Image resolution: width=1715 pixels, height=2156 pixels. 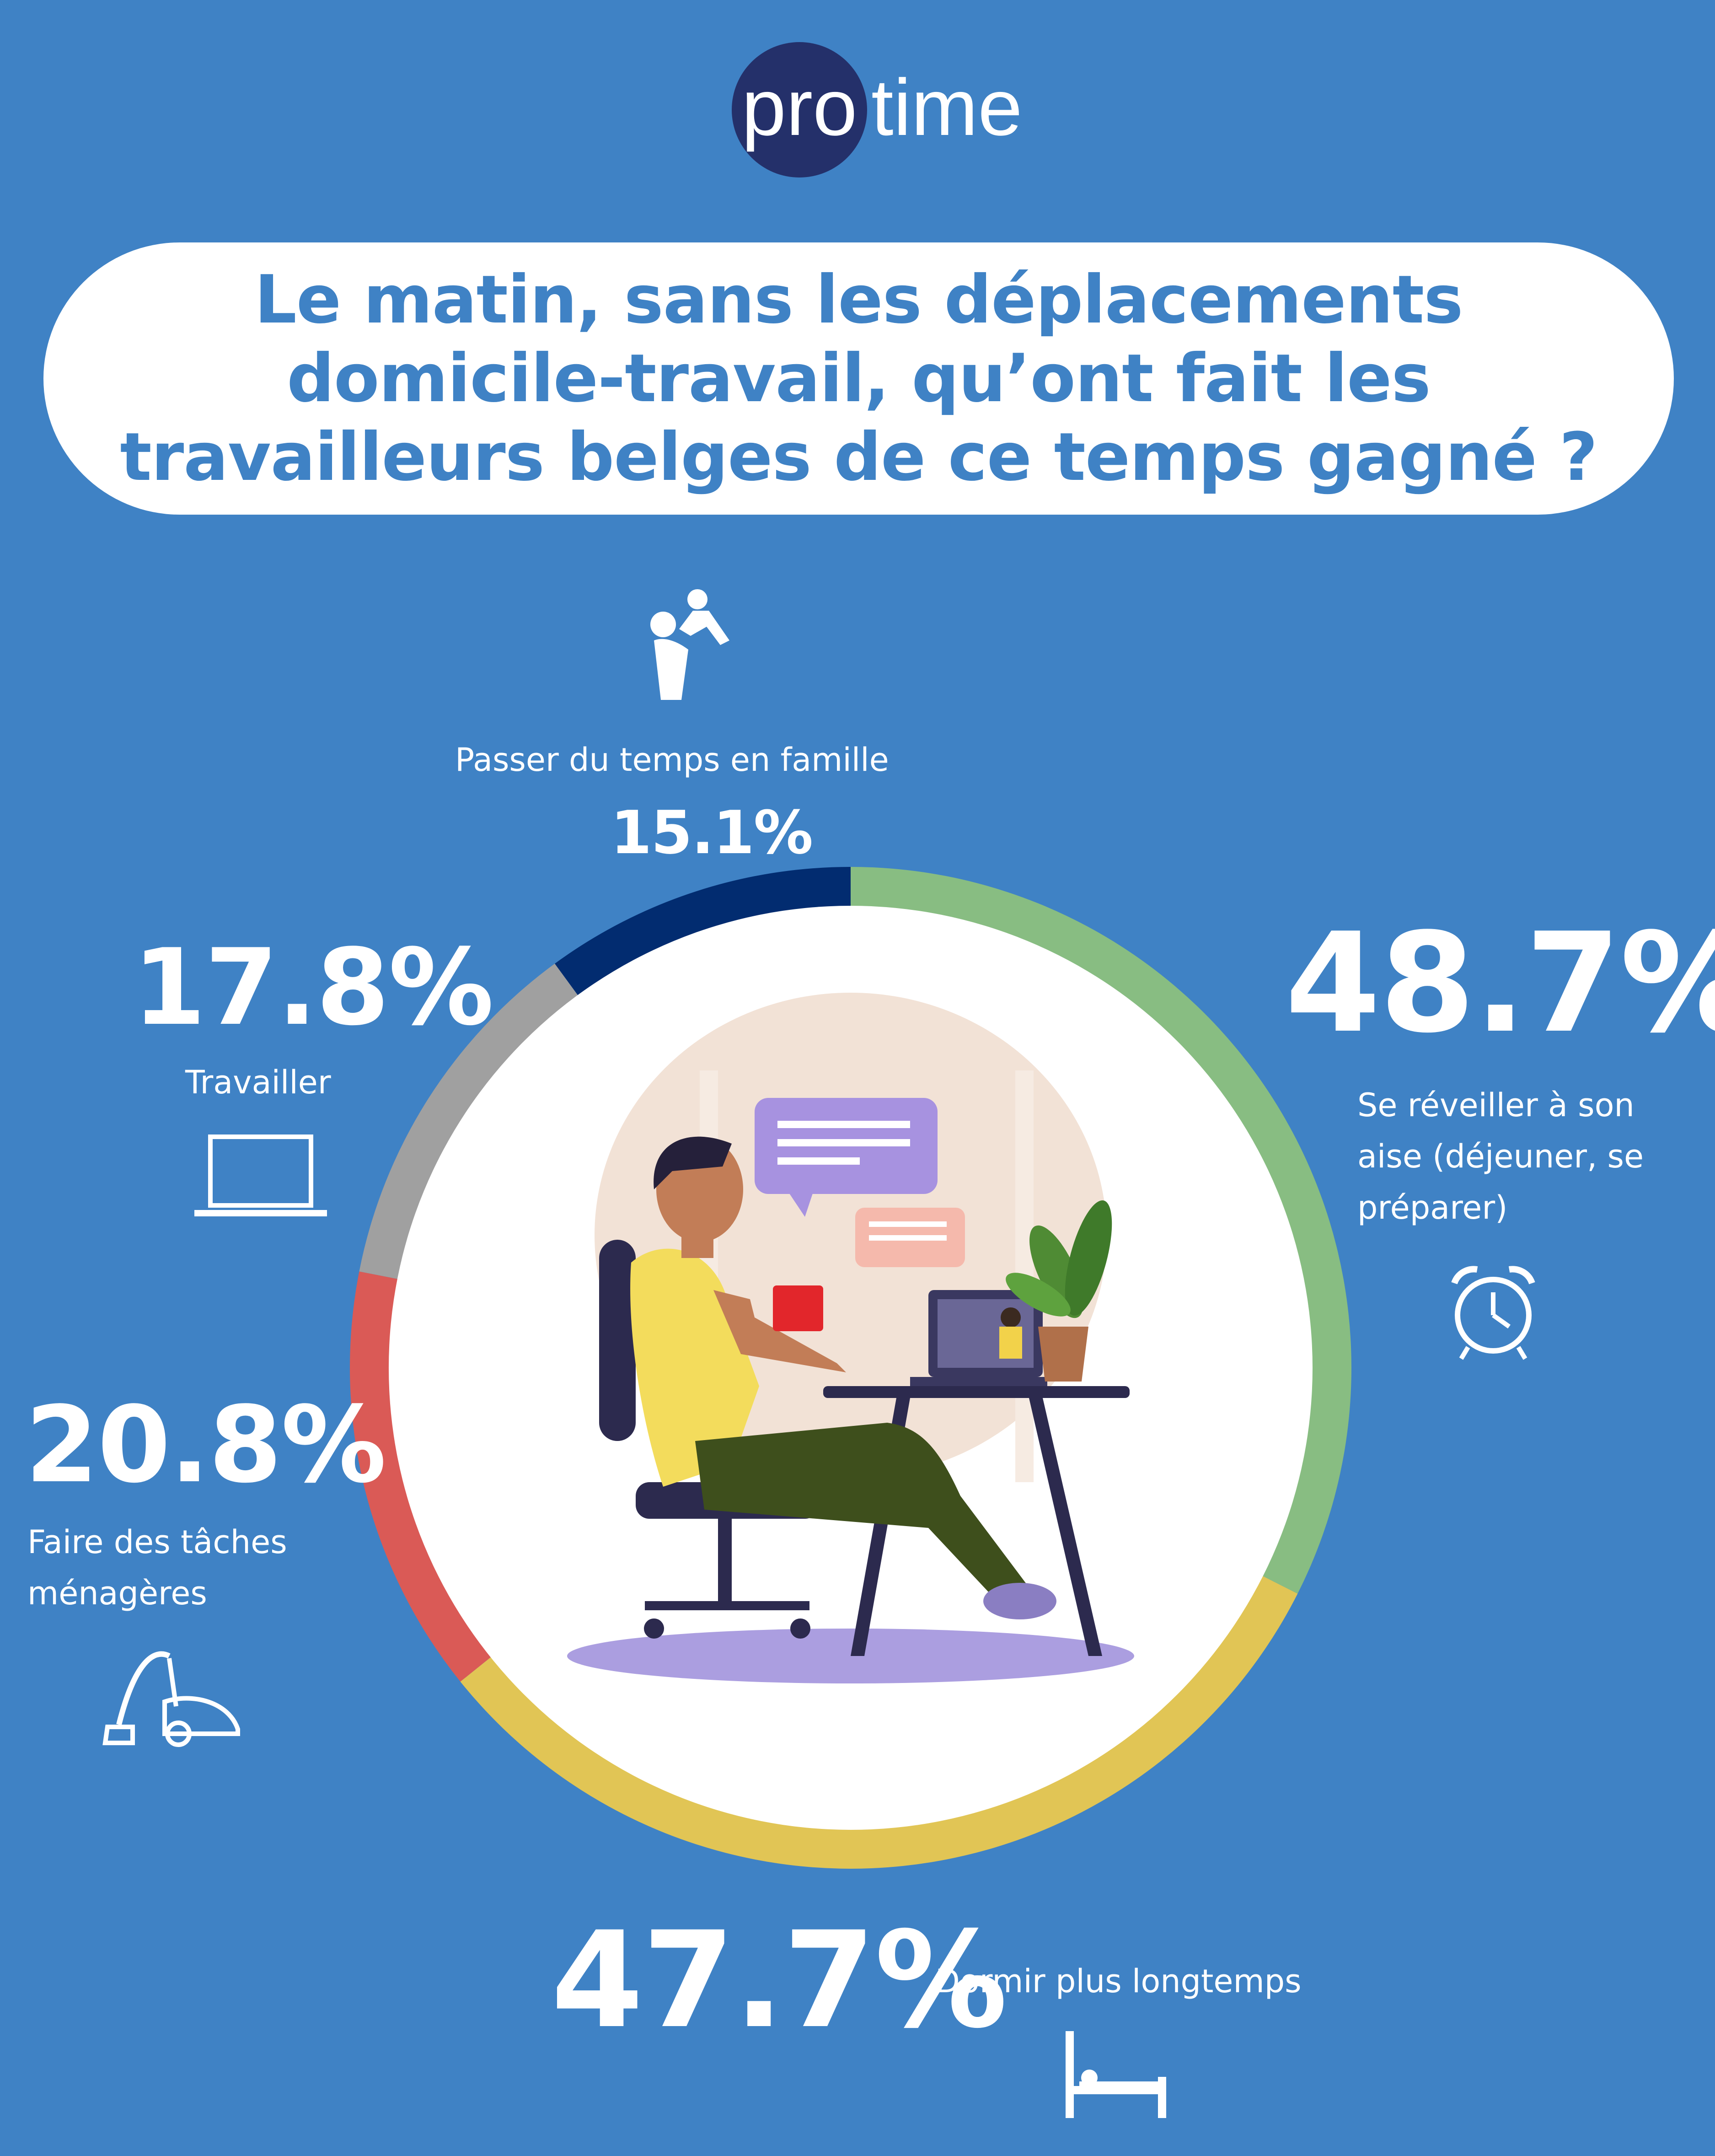 What do you see at coordinates (798, 1308) in the screenshot?
I see `coffee-mug` at bounding box center [798, 1308].